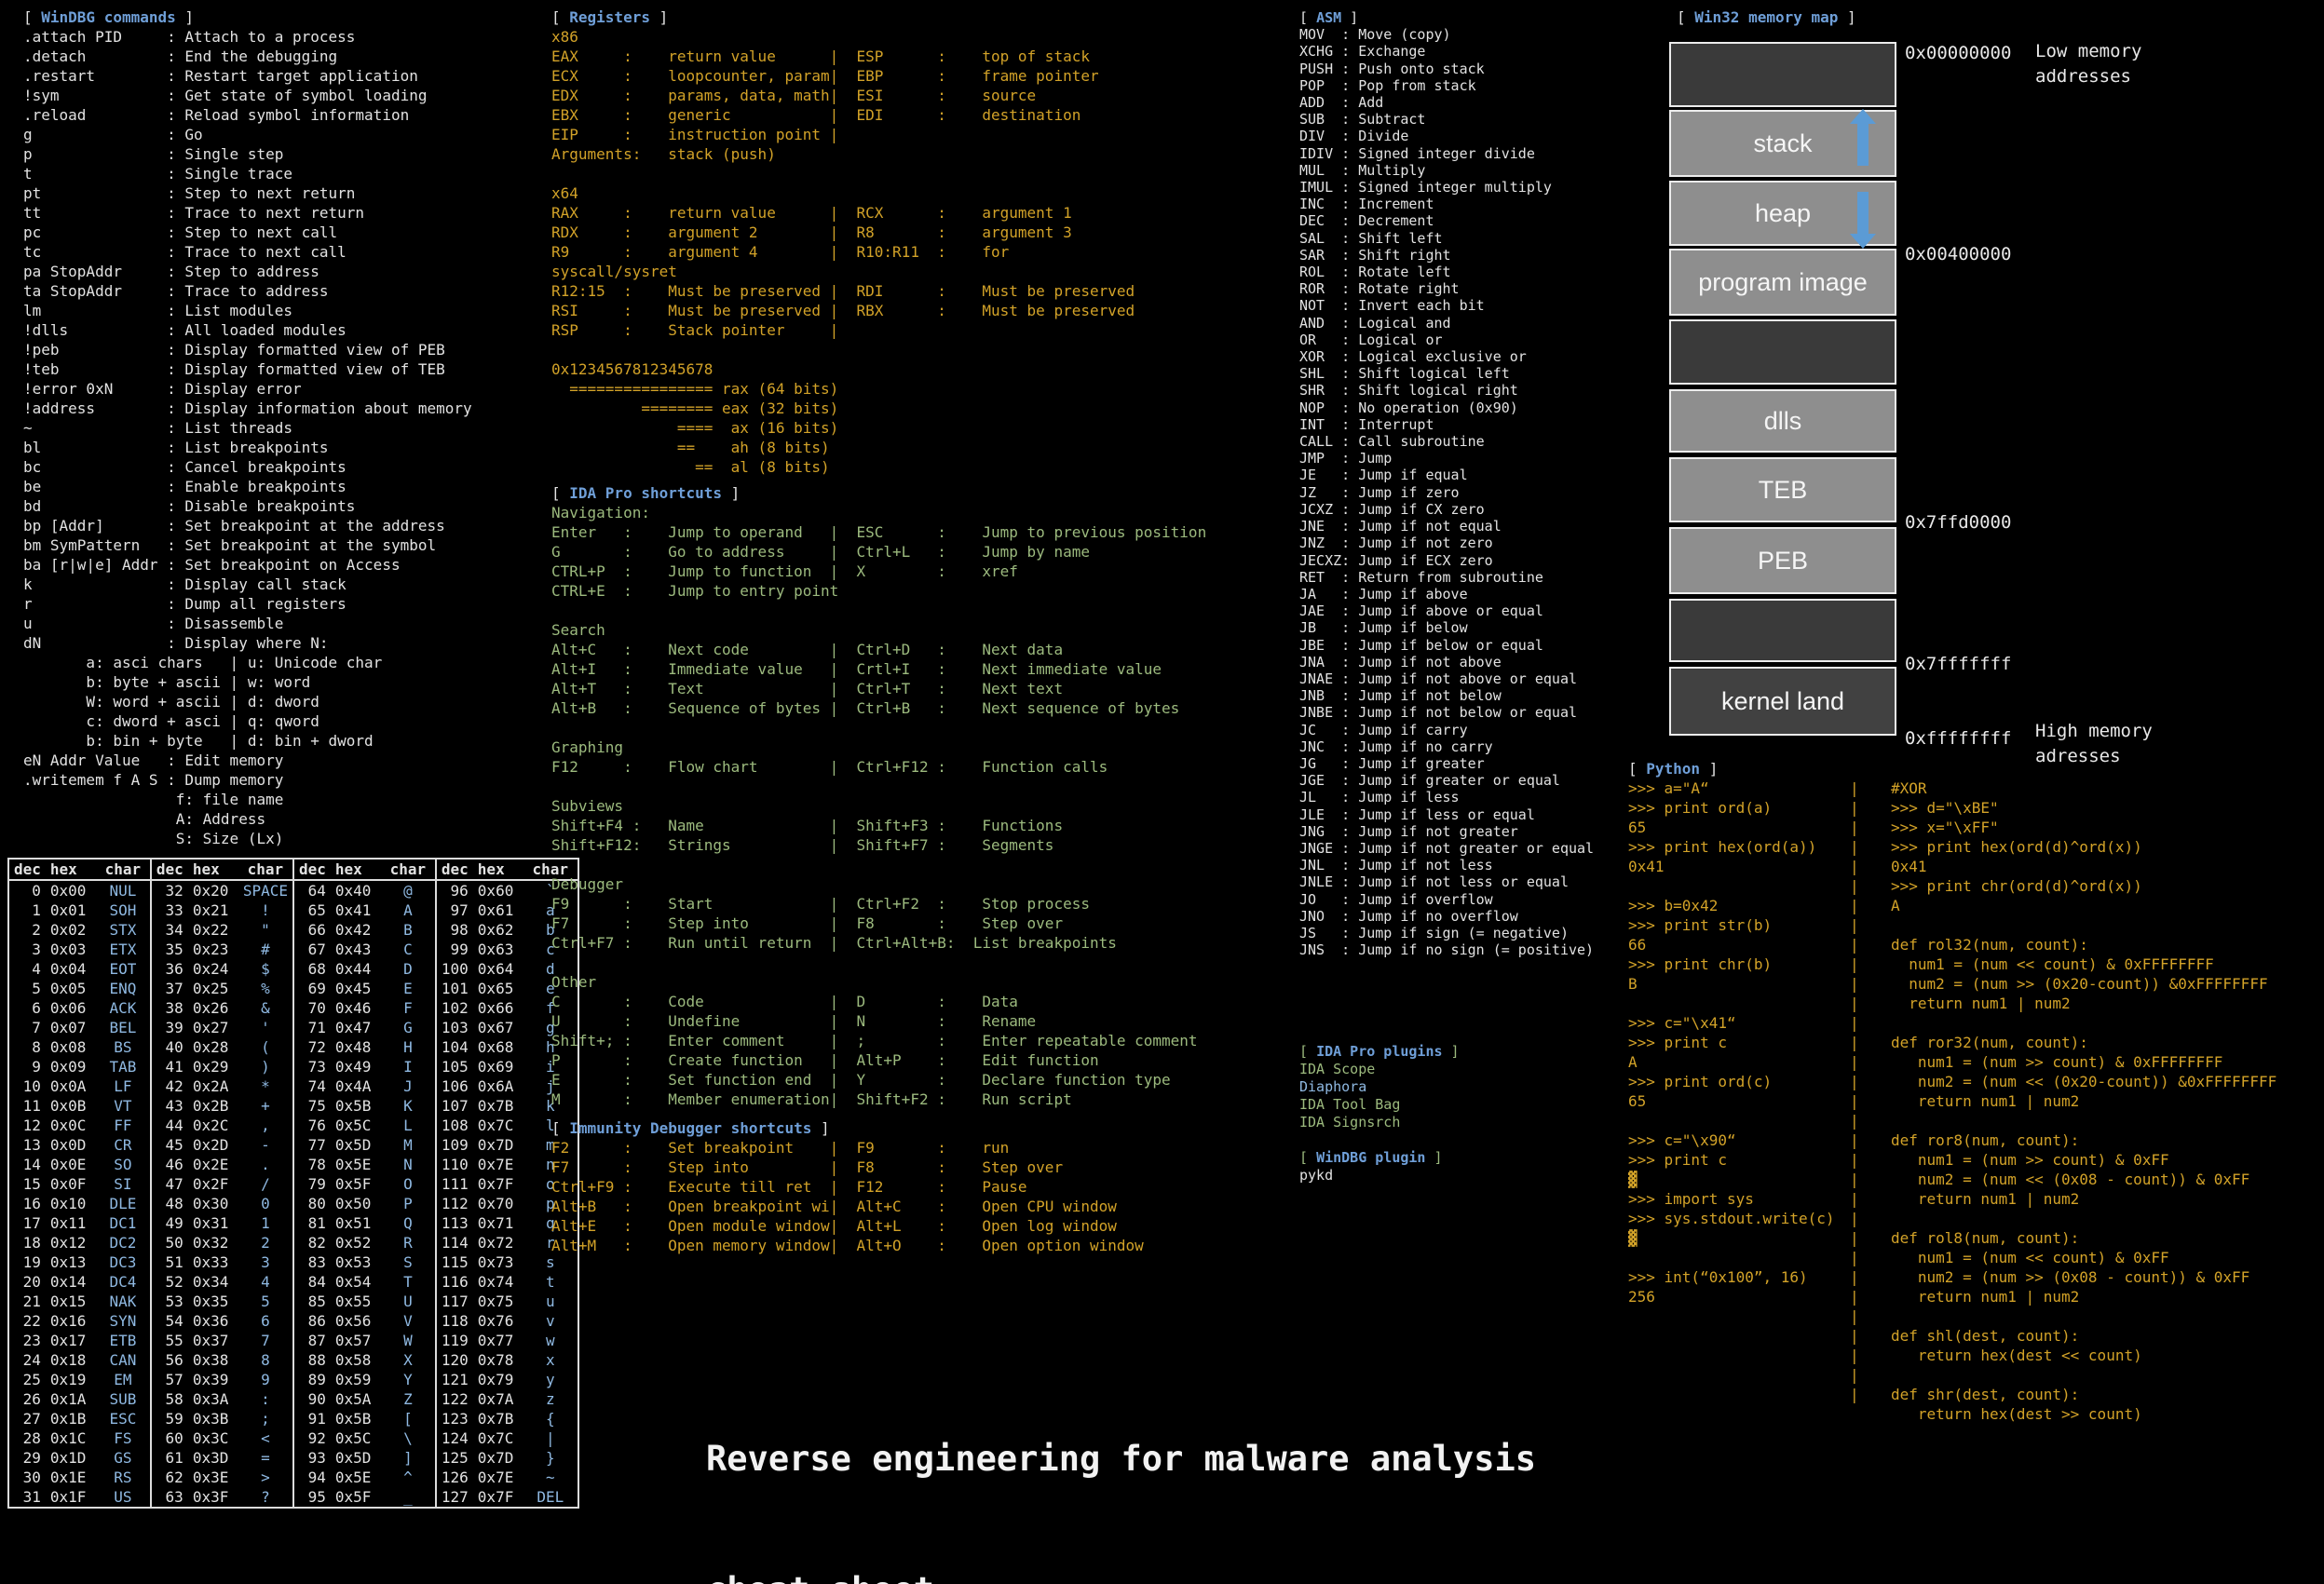  Describe the element at coordinates (550, 1086) in the screenshot. I see `ascii-cell: j` at that location.